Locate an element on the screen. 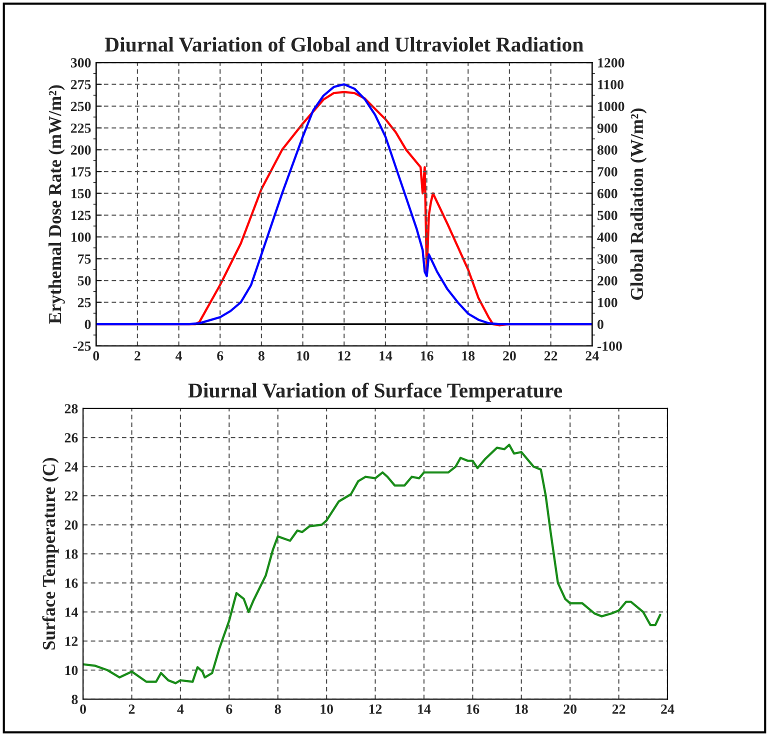 The width and height of the screenshot is (769, 736). y-tick-label: 28 is located at coordinates (71, 409).